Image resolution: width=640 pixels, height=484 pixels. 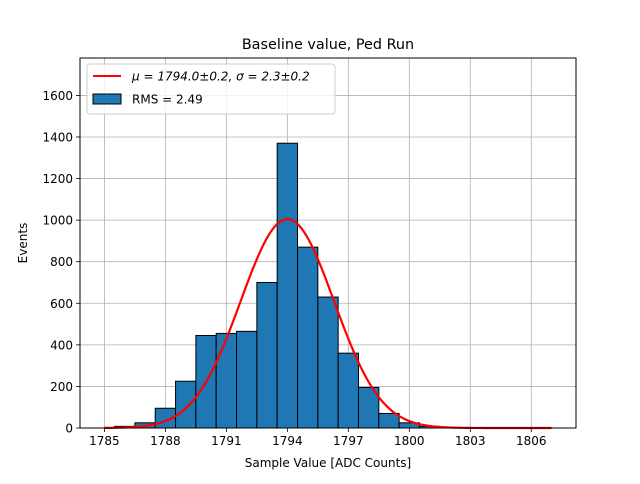 What do you see at coordinates (104, 441) in the screenshot?
I see `x-tick-label: 1785` at bounding box center [104, 441].